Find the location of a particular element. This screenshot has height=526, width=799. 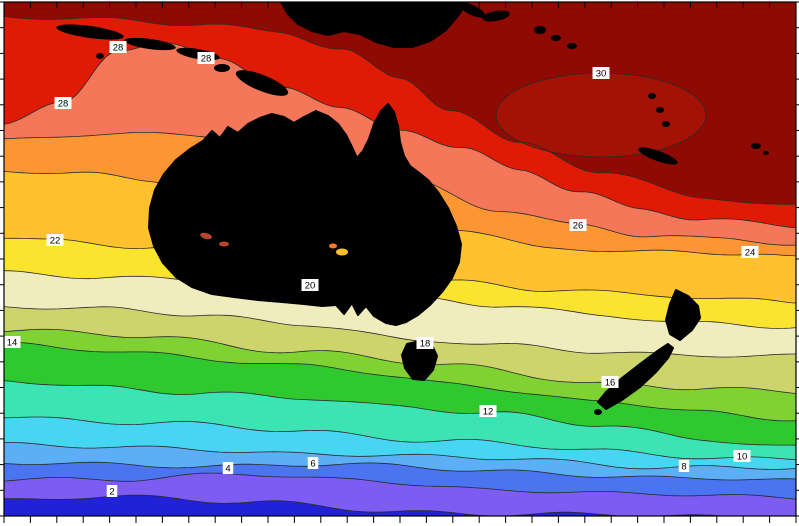

contour-label-text: 4 is located at coordinates (227, 468).